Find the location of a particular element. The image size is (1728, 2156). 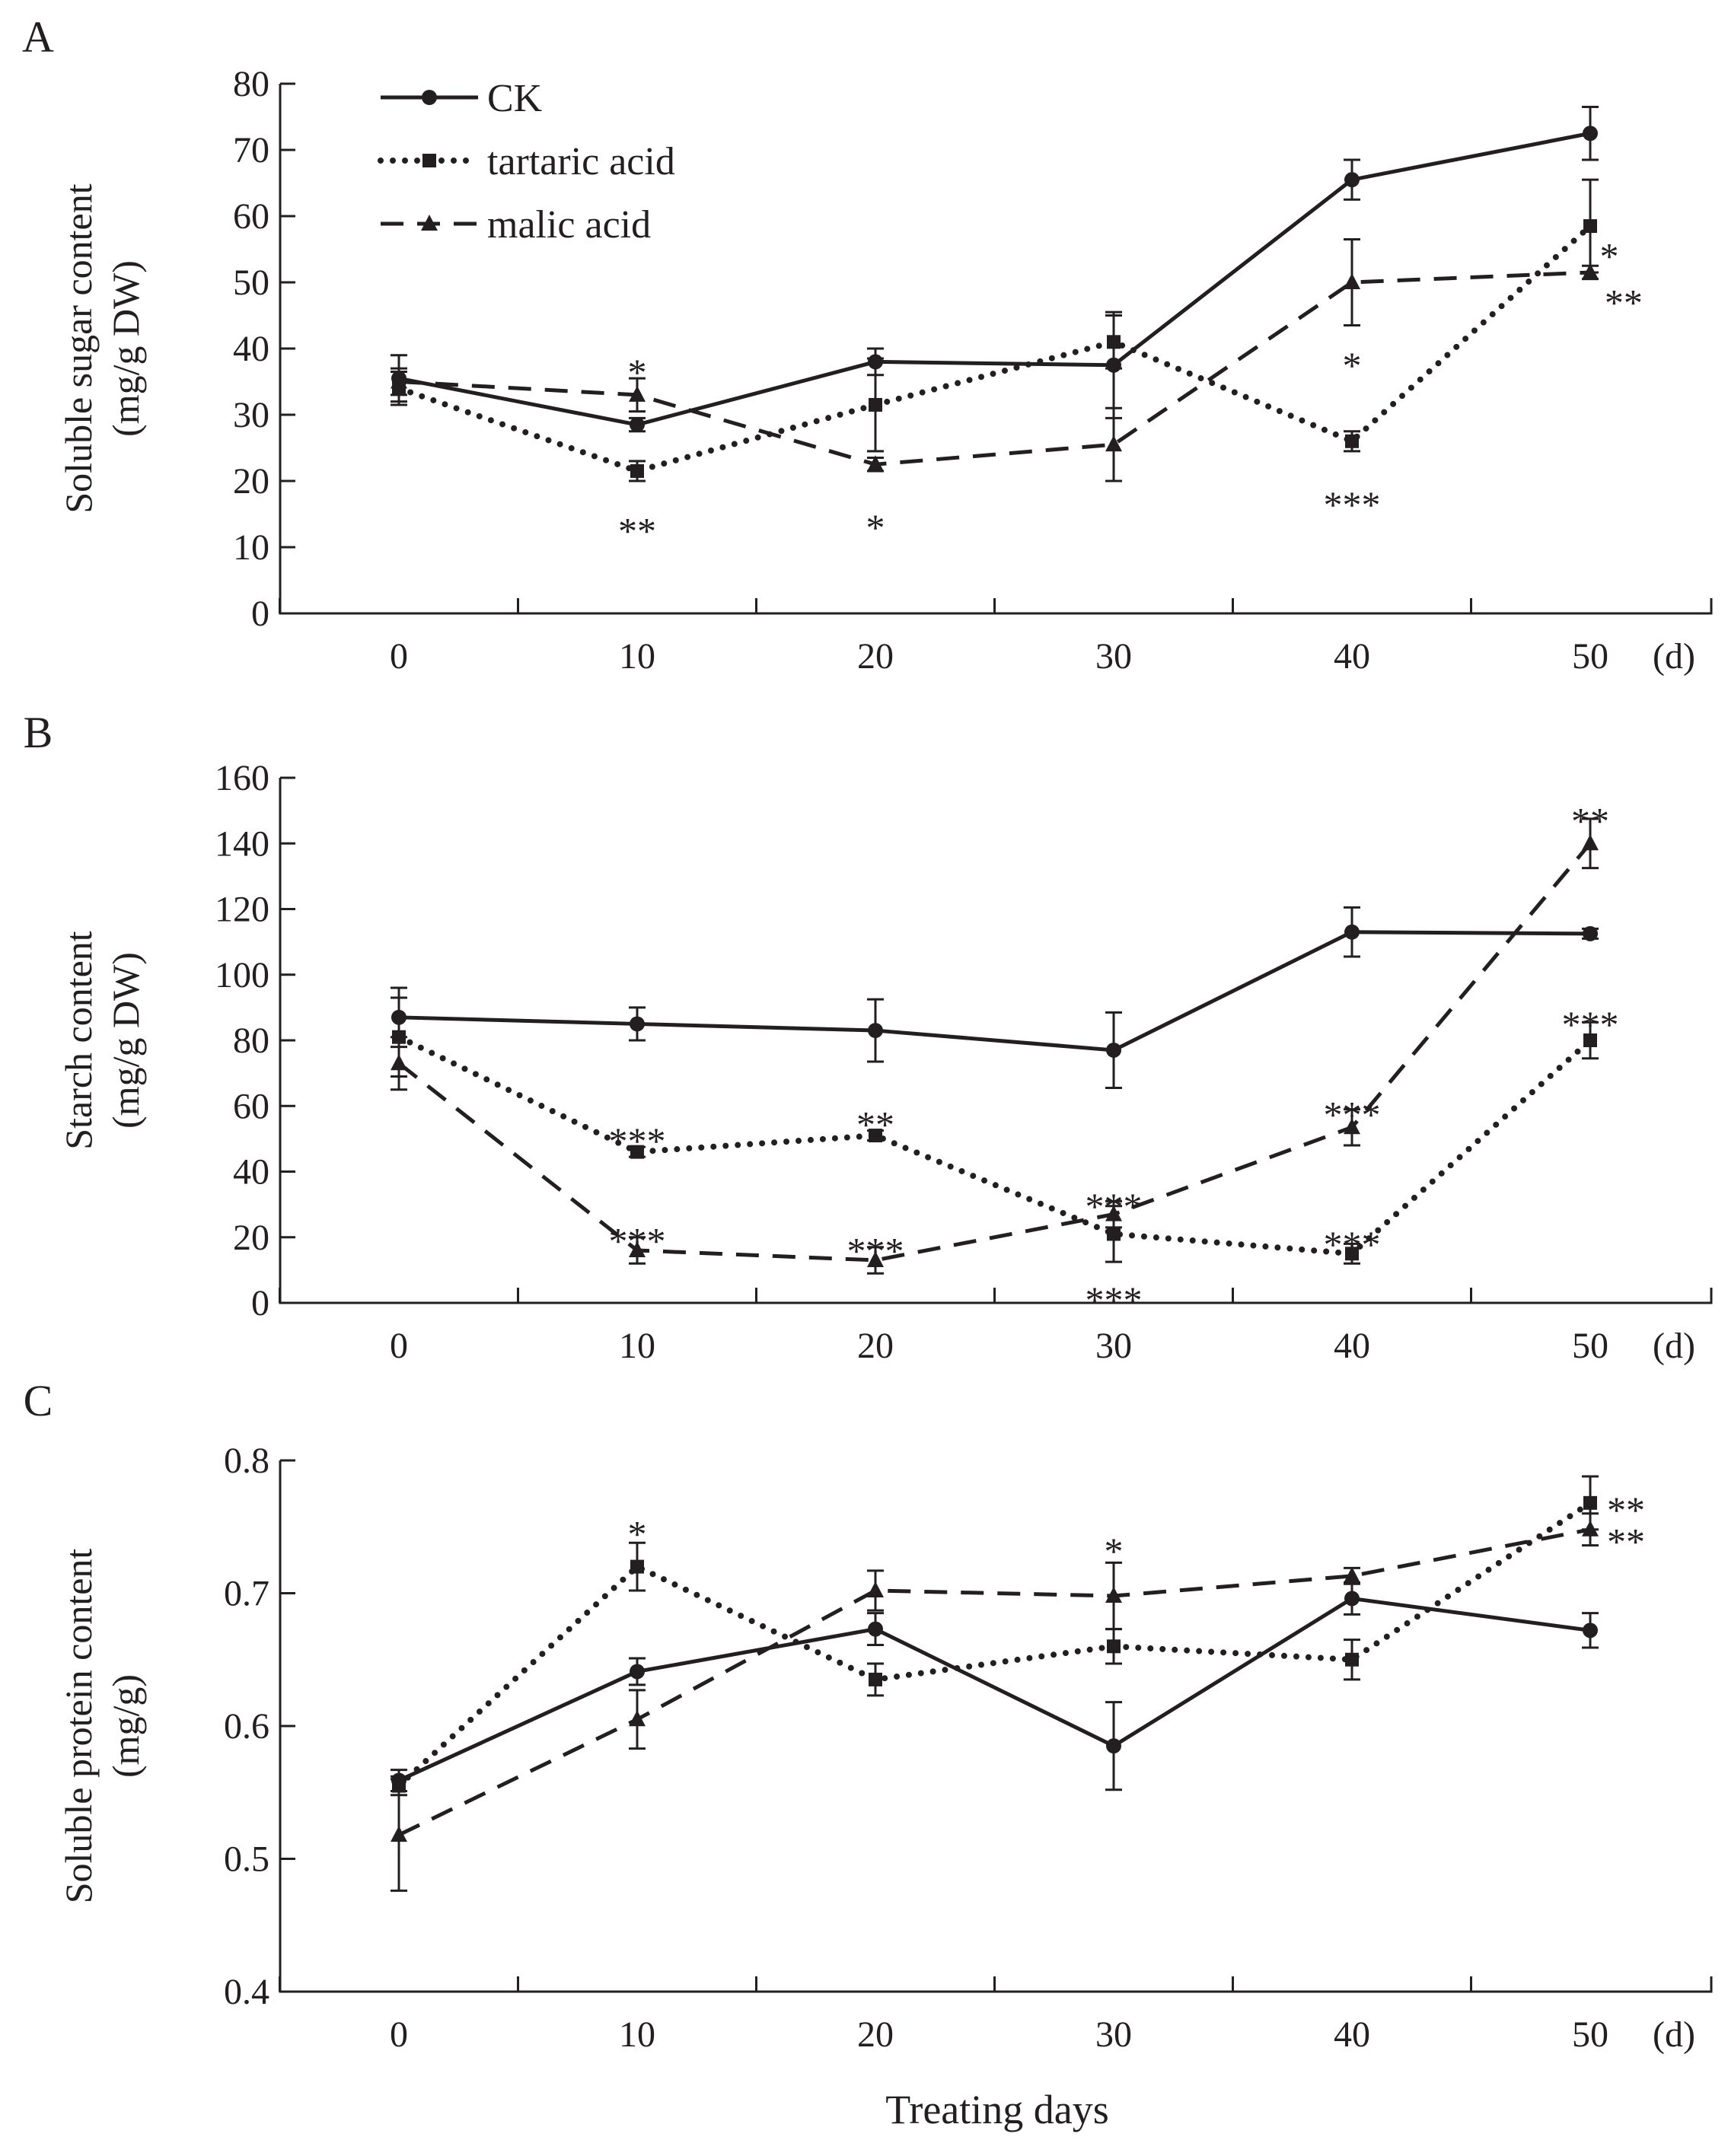

y-axis-title: Soluble sugar content (mg/g DW) is located at coordinates (102, 348).